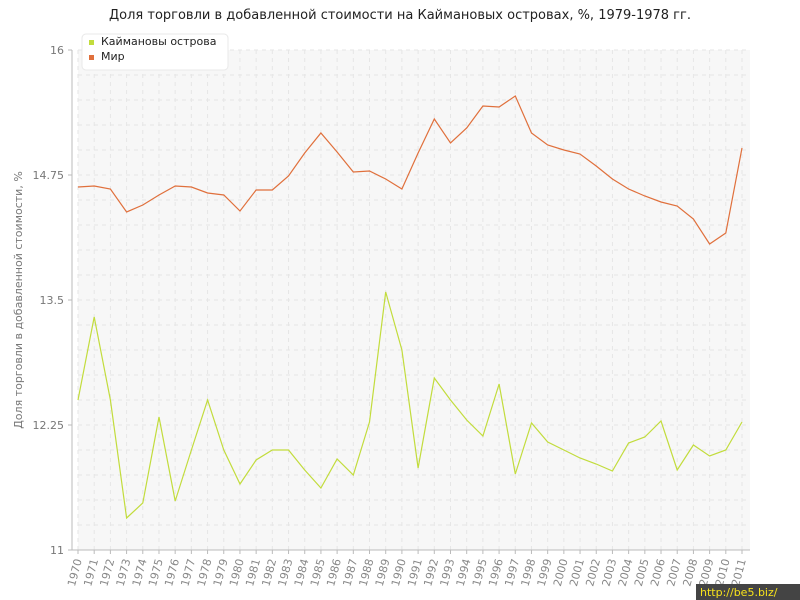  Describe the element at coordinates (18, 300) in the screenshot. I see `y-axis-label: Доля торговли в добавленной стоимости, %` at that location.